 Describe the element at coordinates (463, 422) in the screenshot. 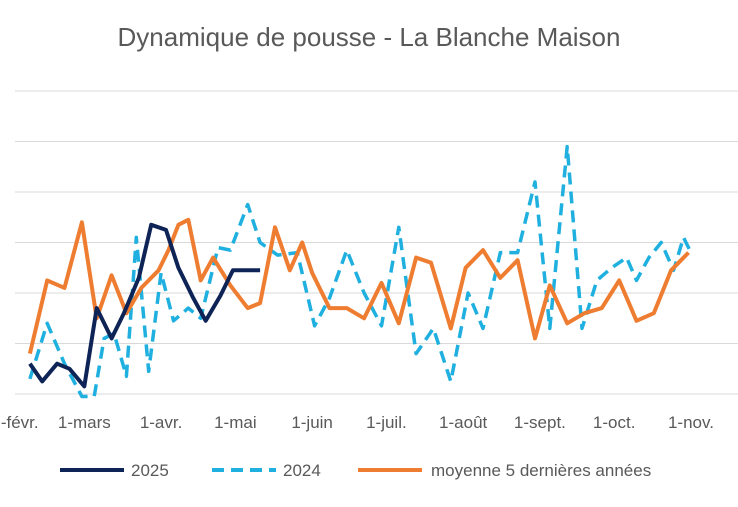

I see `x-tick-label: 1-août` at that location.